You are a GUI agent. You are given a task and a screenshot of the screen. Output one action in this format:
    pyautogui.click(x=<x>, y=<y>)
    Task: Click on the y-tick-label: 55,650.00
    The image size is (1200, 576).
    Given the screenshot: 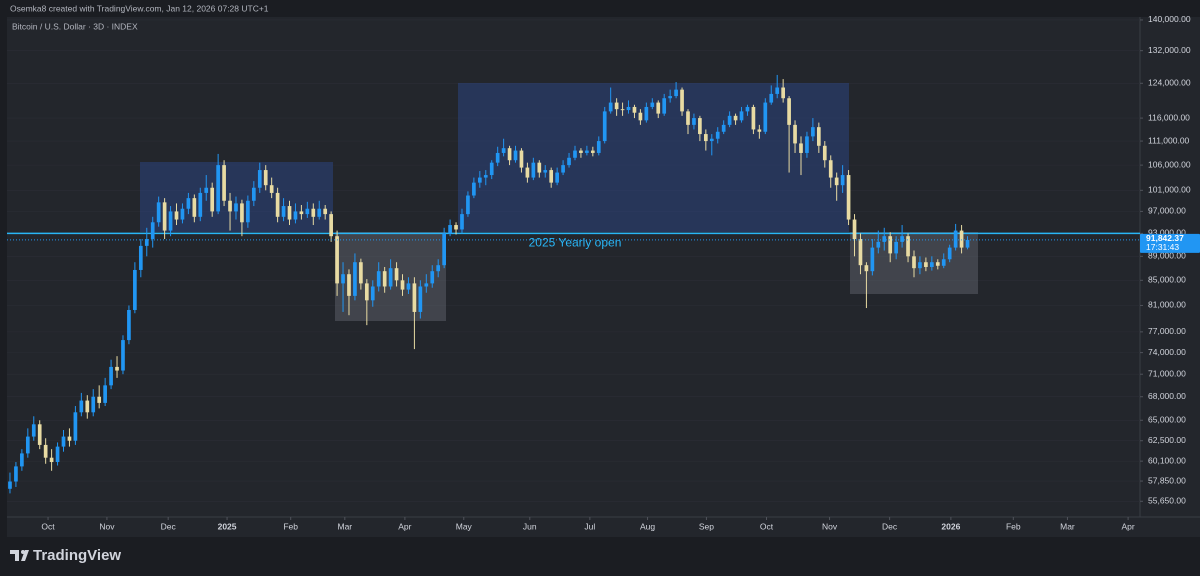 What is the action you would take?
    pyautogui.click(x=1167, y=501)
    